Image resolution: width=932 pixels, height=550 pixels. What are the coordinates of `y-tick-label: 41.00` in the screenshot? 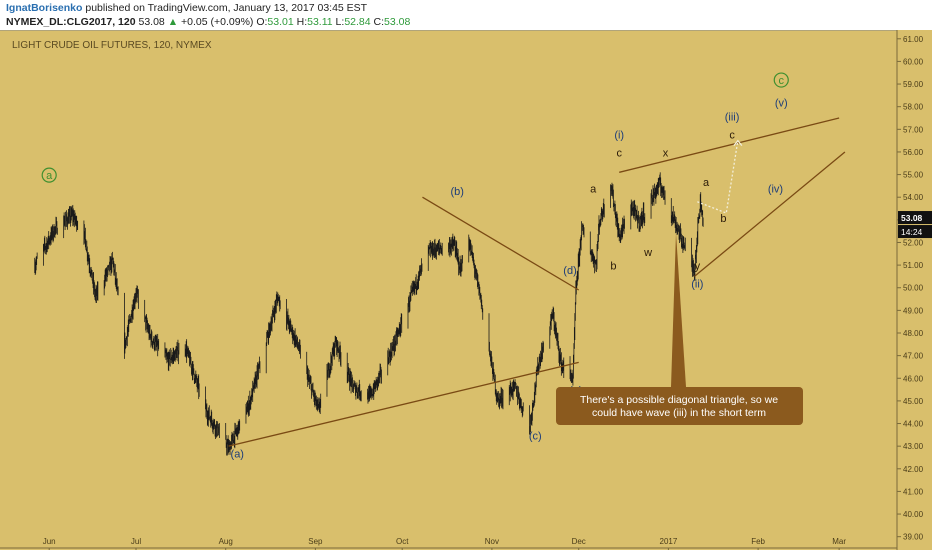 It's located at (913, 491).